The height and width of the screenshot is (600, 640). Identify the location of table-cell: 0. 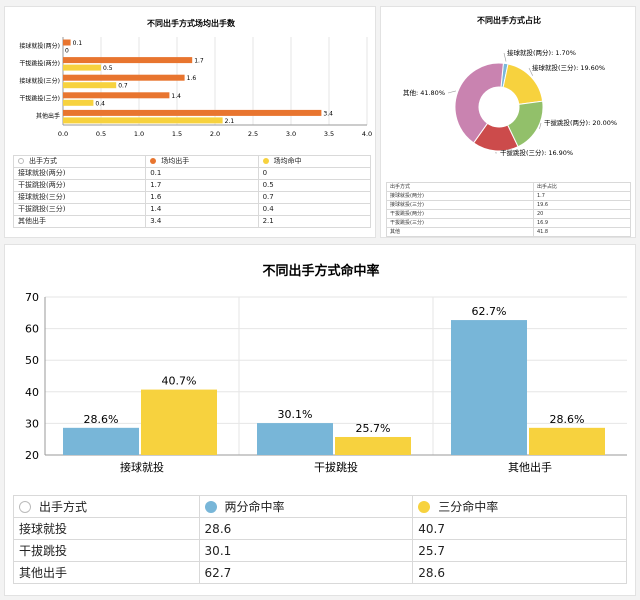
(314, 173).